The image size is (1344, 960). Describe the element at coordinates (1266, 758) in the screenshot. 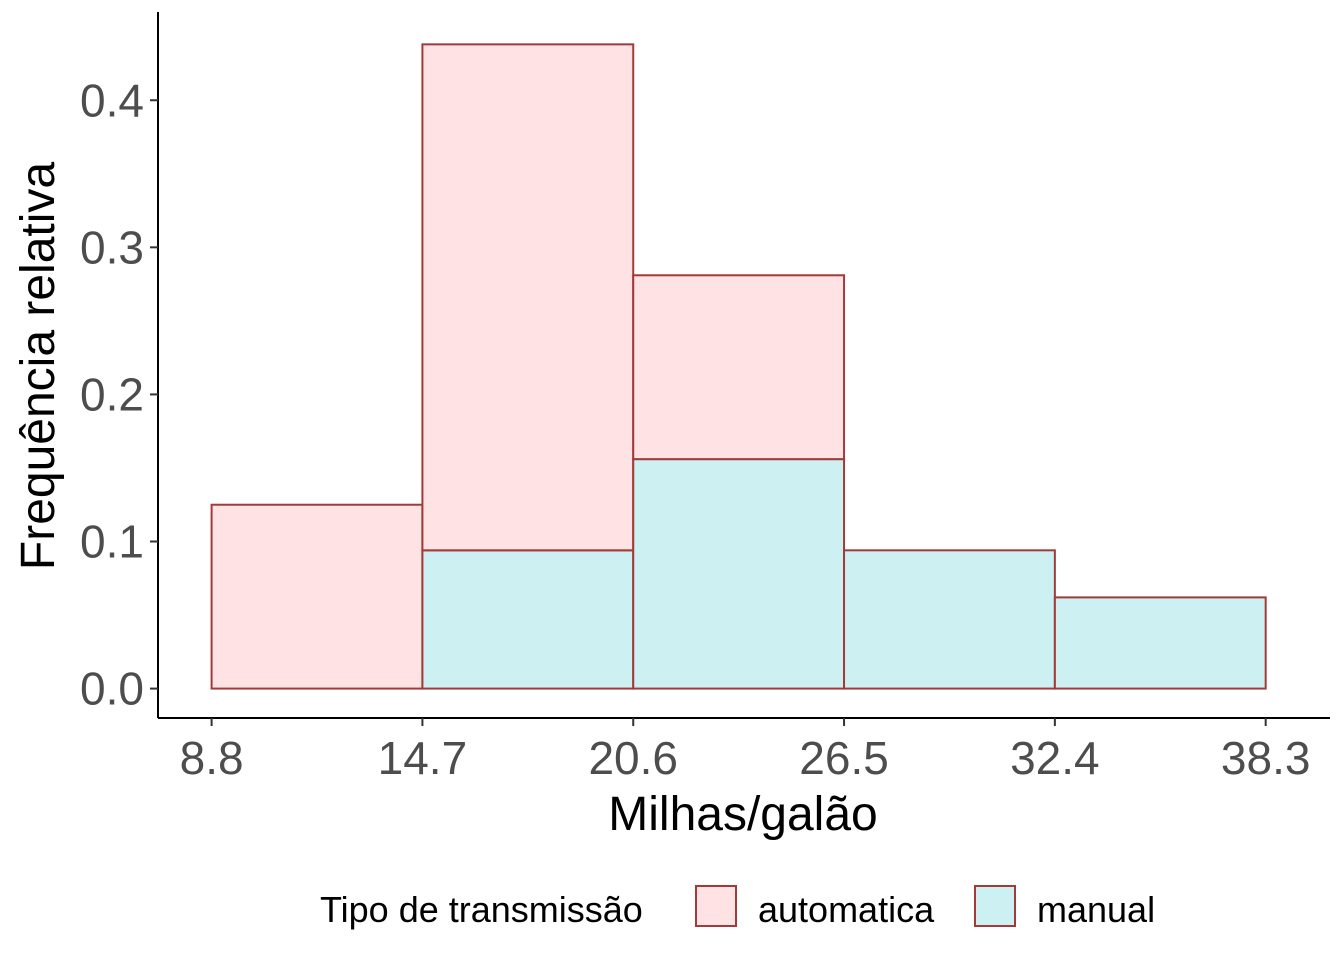

I see `x-tick-label: 38.3` at that location.